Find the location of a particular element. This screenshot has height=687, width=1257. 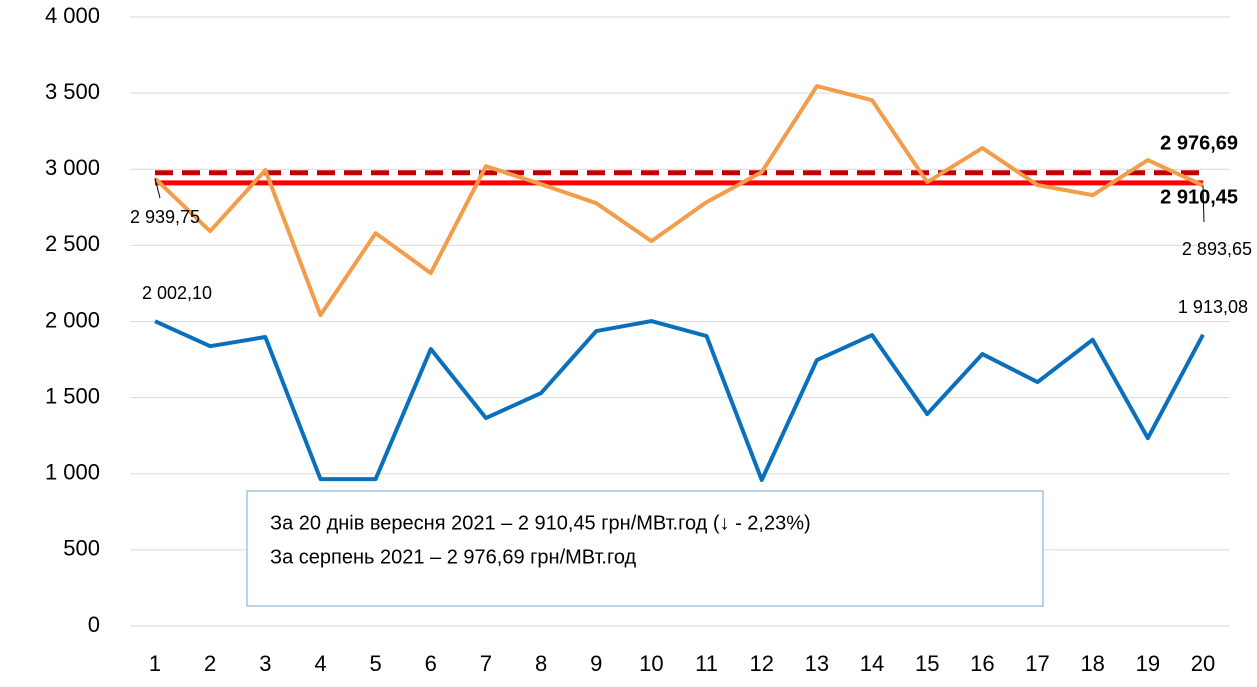

x-tick-label: 6 is located at coordinates (431, 663).